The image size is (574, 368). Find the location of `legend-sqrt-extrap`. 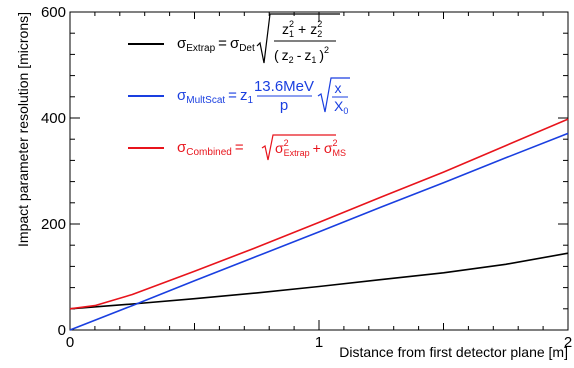

legend-sqrt-extrap is located at coordinates (298, 38).